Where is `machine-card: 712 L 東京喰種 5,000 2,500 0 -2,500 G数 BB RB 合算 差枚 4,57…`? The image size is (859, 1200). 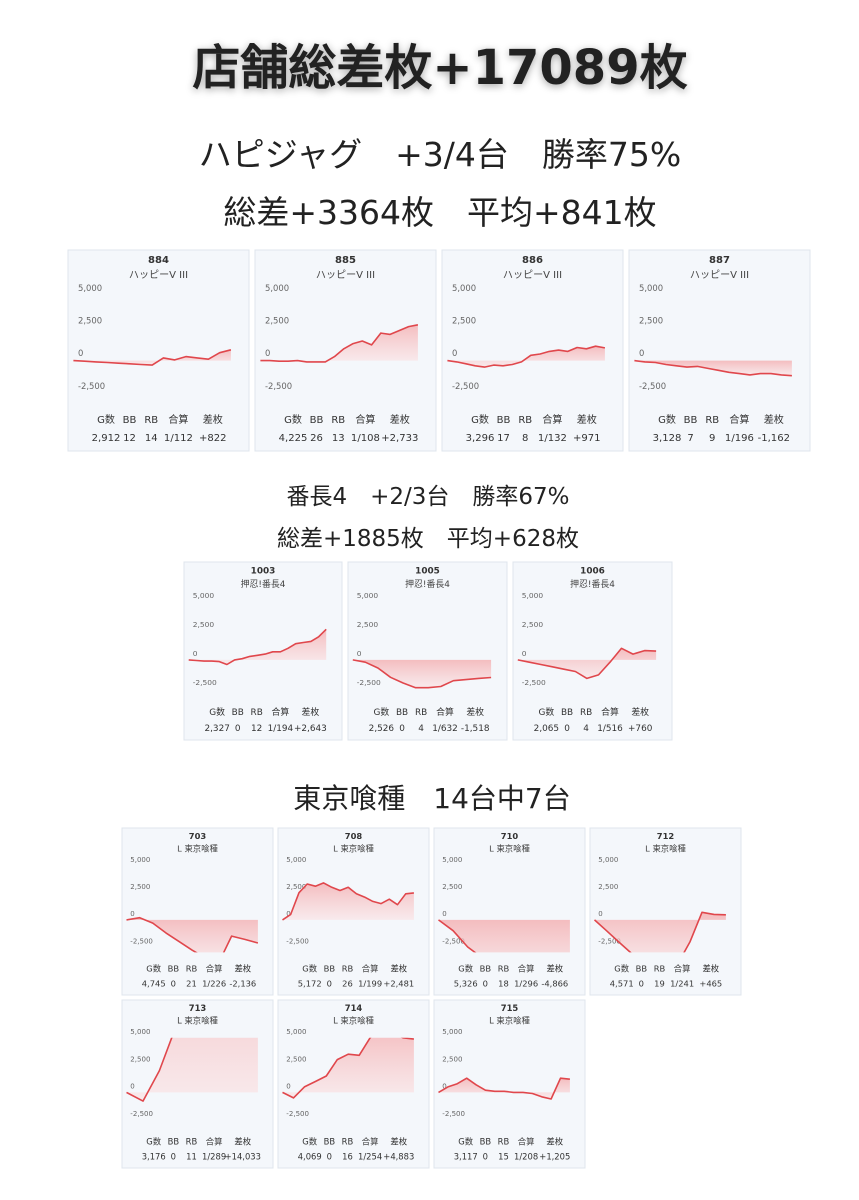
machine-card: 712 L 東京喰種 5,000 2,500 0 -2,500 G数 BB RB 合算 差枚 4,57… is located at coordinates (665, 911).